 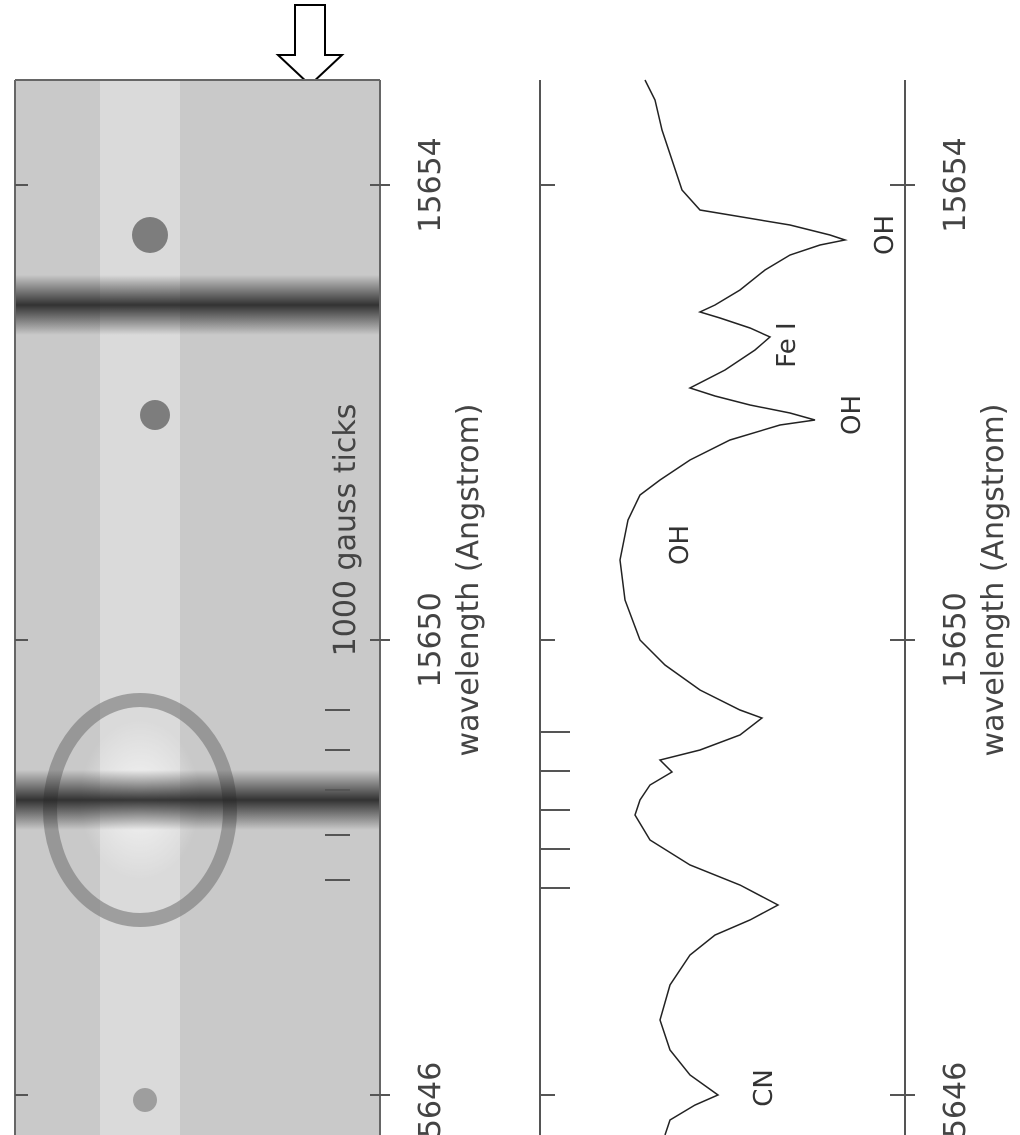 I want to click on gauss-label: 1000 gauss ticks, so click(x=345, y=530).